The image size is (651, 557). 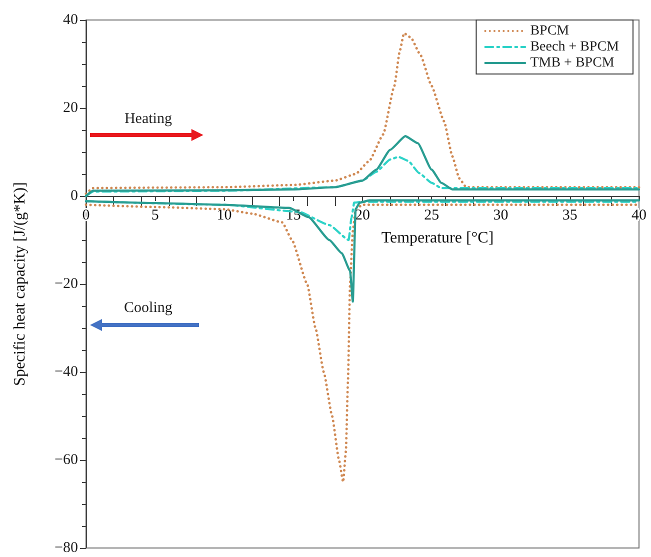 What do you see at coordinates (500, 216) in the screenshot?
I see `x-tick-label: 30` at bounding box center [500, 216].